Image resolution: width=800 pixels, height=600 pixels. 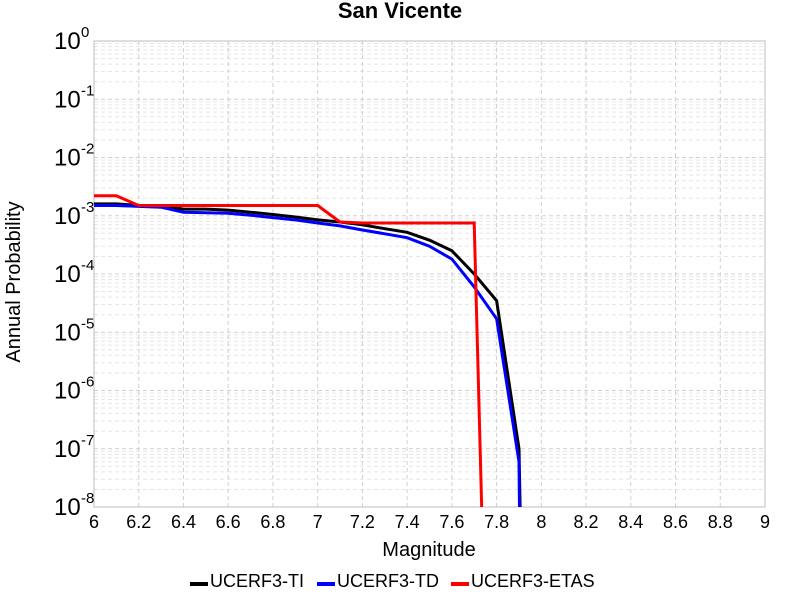 I want to click on y-tick-label: 10 -1, so click(x=74, y=97).